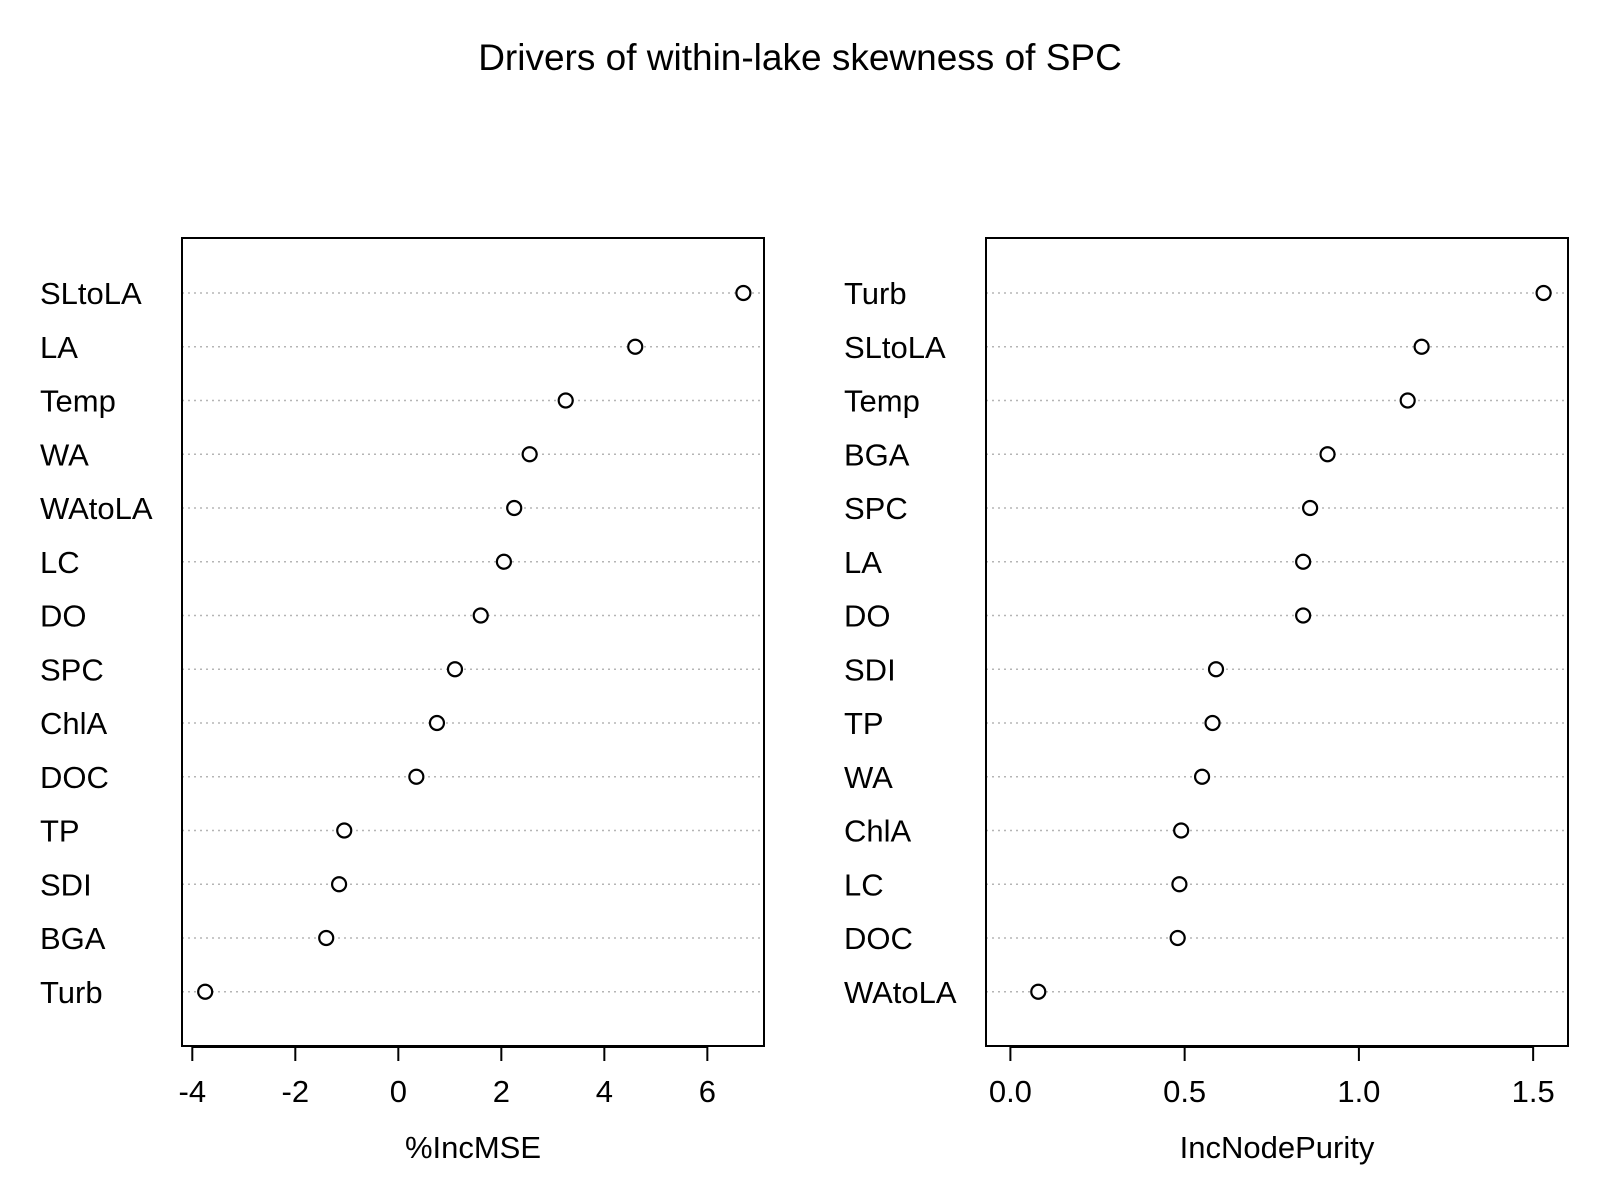 The height and width of the screenshot is (1200, 1600). What do you see at coordinates (473, 1147) in the screenshot?
I see `x-axis-title: %IncMSE` at bounding box center [473, 1147].